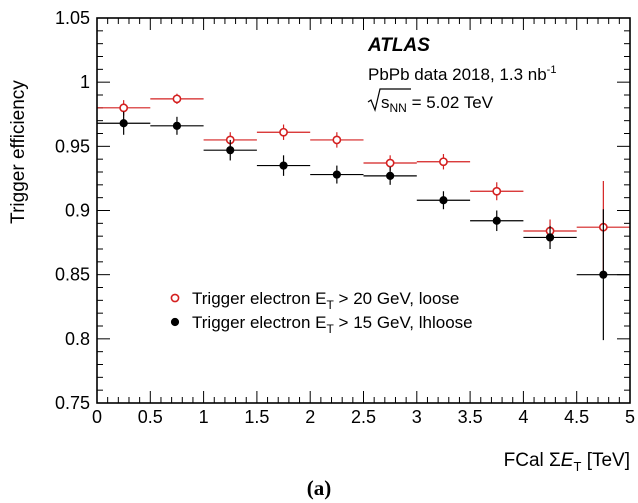 This screenshot has width=638, height=503. What do you see at coordinates (450, 102) in the screenshot?
I see `energy-value: = 5.02 TeV` at bounding box center [450, 102].